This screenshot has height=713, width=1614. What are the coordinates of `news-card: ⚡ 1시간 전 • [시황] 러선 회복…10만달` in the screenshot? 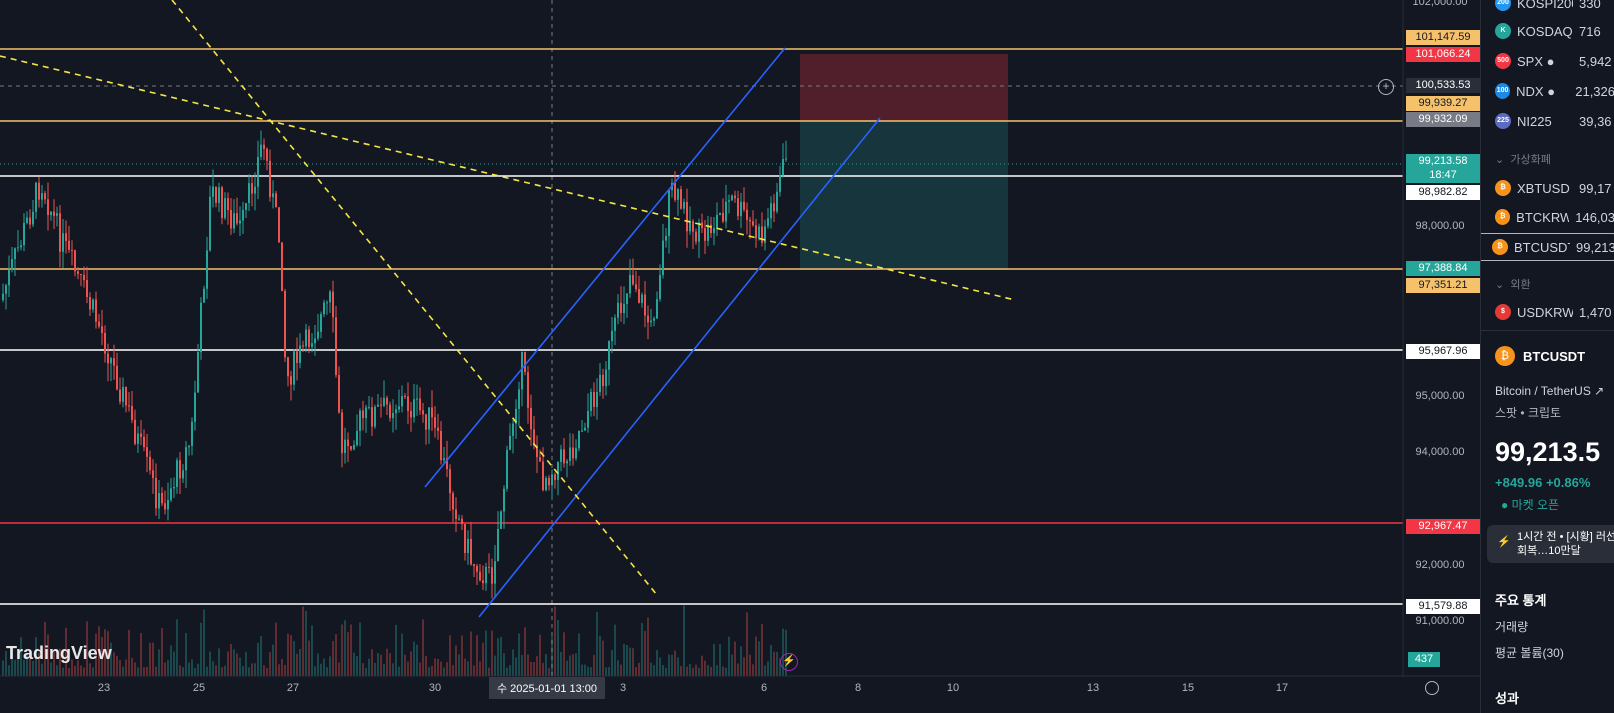 It's located at (1550, 544).